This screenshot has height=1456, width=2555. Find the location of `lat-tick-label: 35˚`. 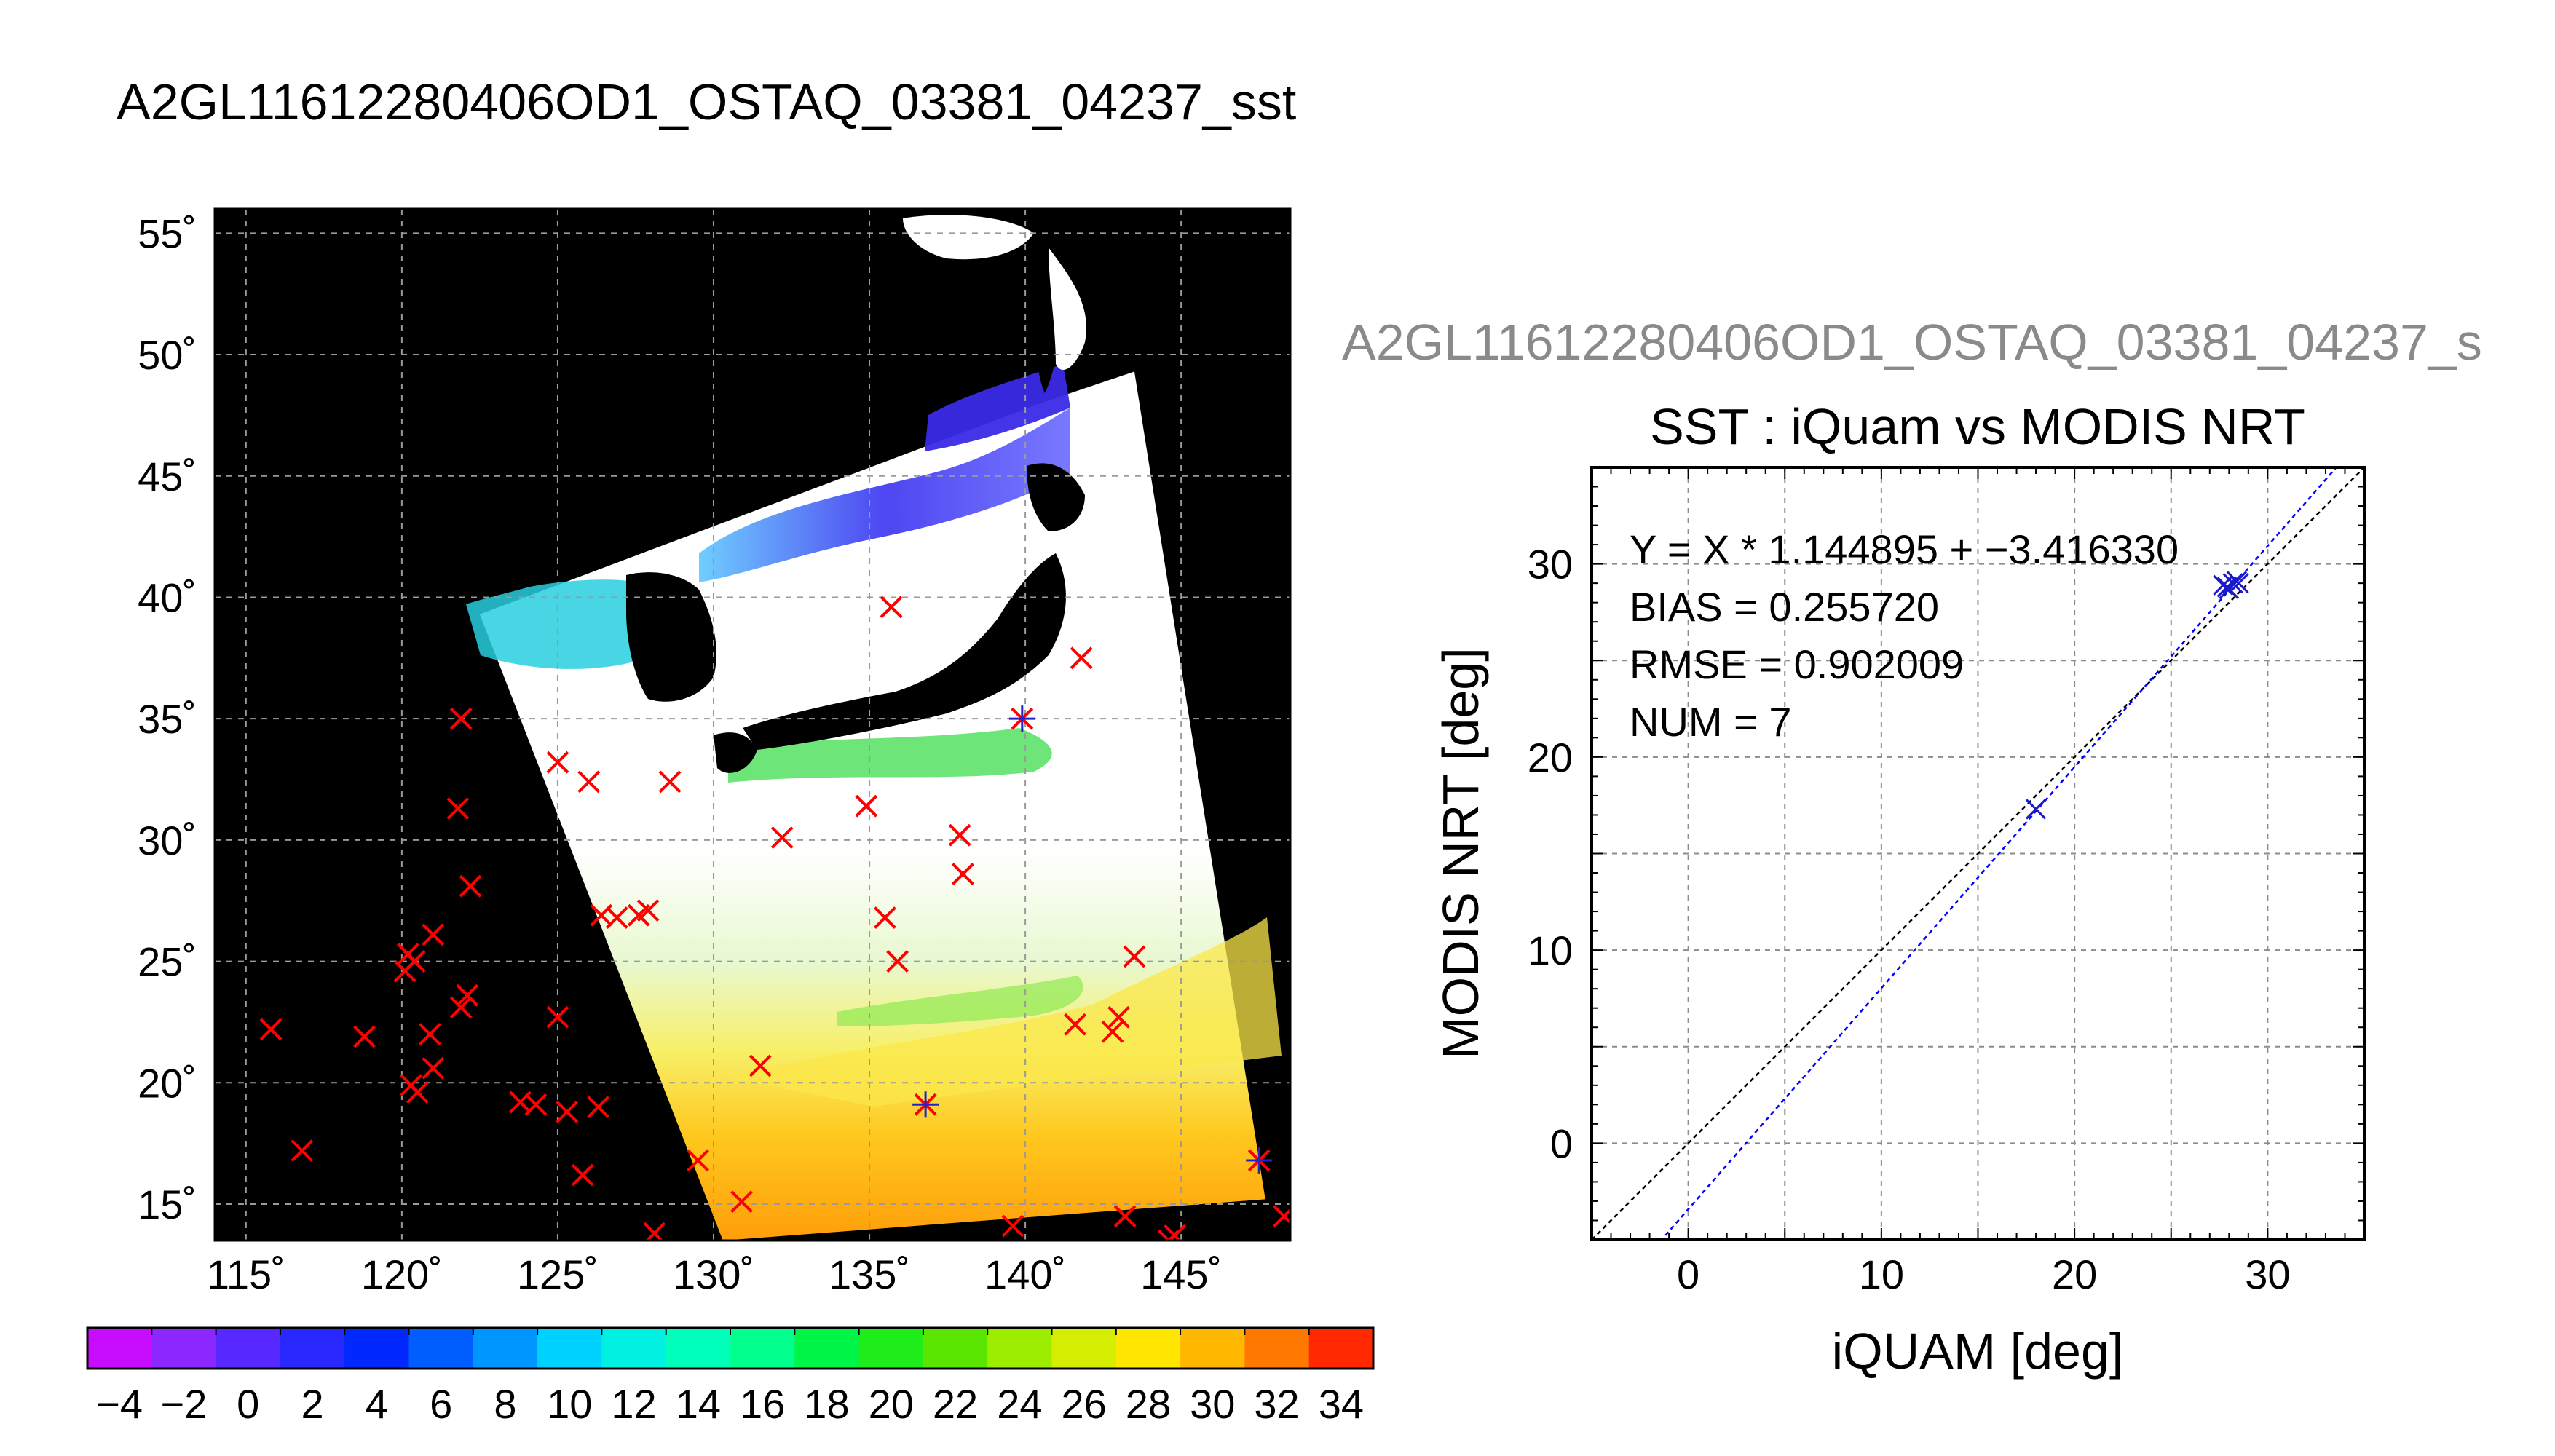

lat-tick-label: 35˚ is located at coordinates (167, 719).